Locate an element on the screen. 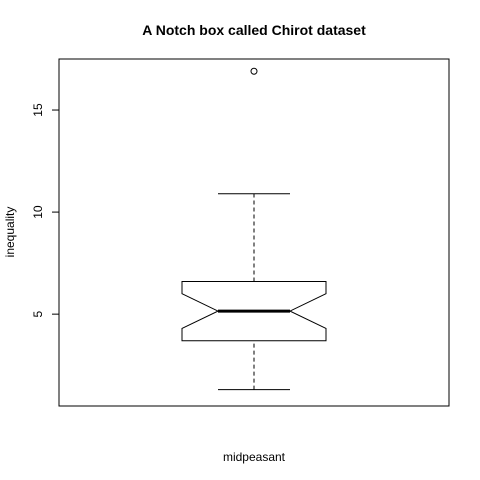 The image size is (480, 480). y-tick-label-15: 15 is located at coordinates (38, 110).